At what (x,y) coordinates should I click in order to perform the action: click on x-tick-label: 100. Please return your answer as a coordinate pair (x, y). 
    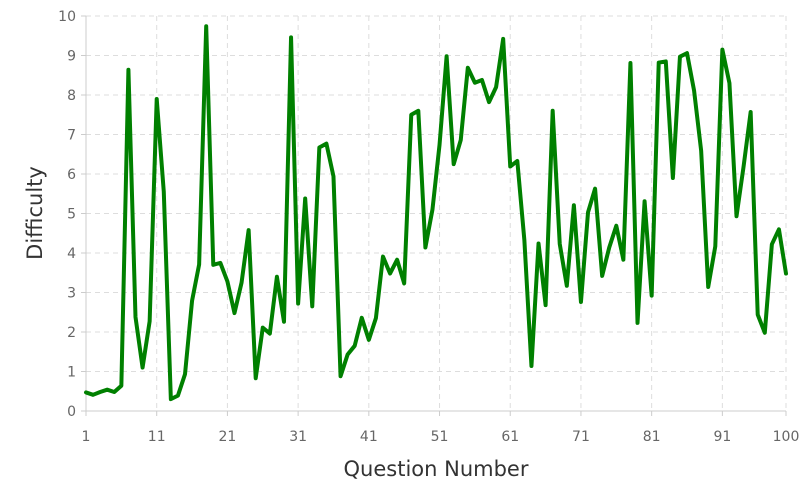
    Looking at the image, I should click on (786, 437).